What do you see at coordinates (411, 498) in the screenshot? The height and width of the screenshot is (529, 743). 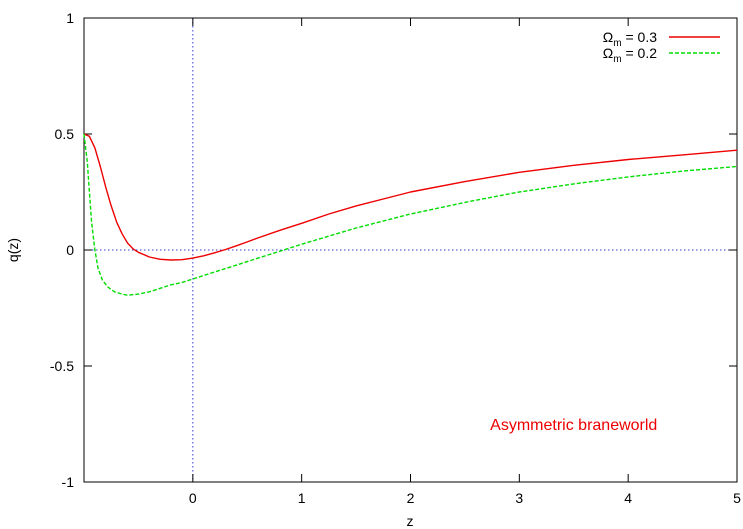 I see `x-tick-label: 2` at bounding box center [411, 498].